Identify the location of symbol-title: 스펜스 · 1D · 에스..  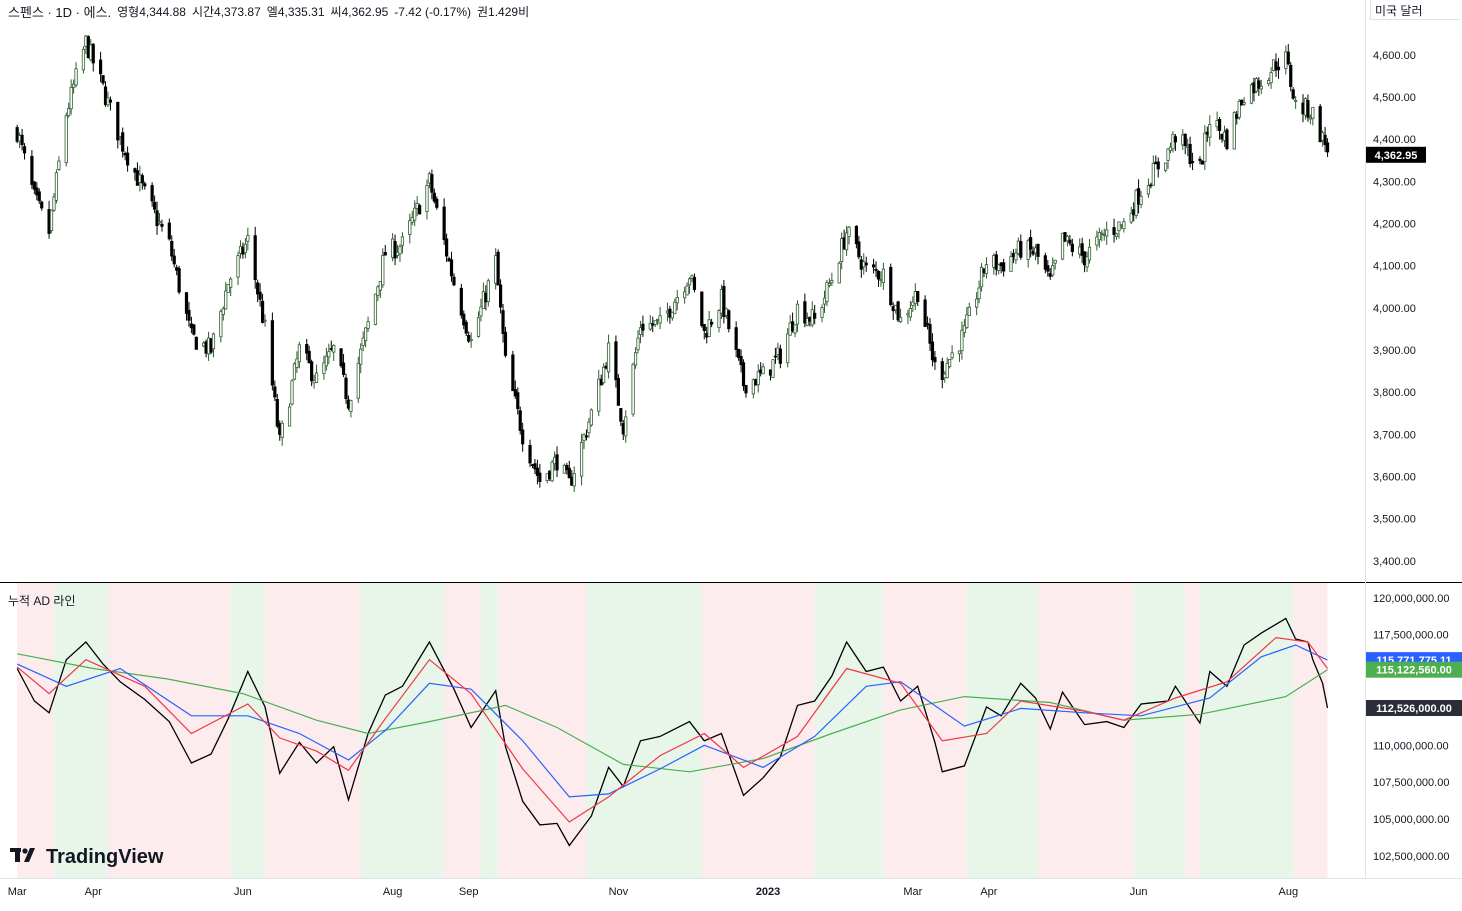
(60, 12).